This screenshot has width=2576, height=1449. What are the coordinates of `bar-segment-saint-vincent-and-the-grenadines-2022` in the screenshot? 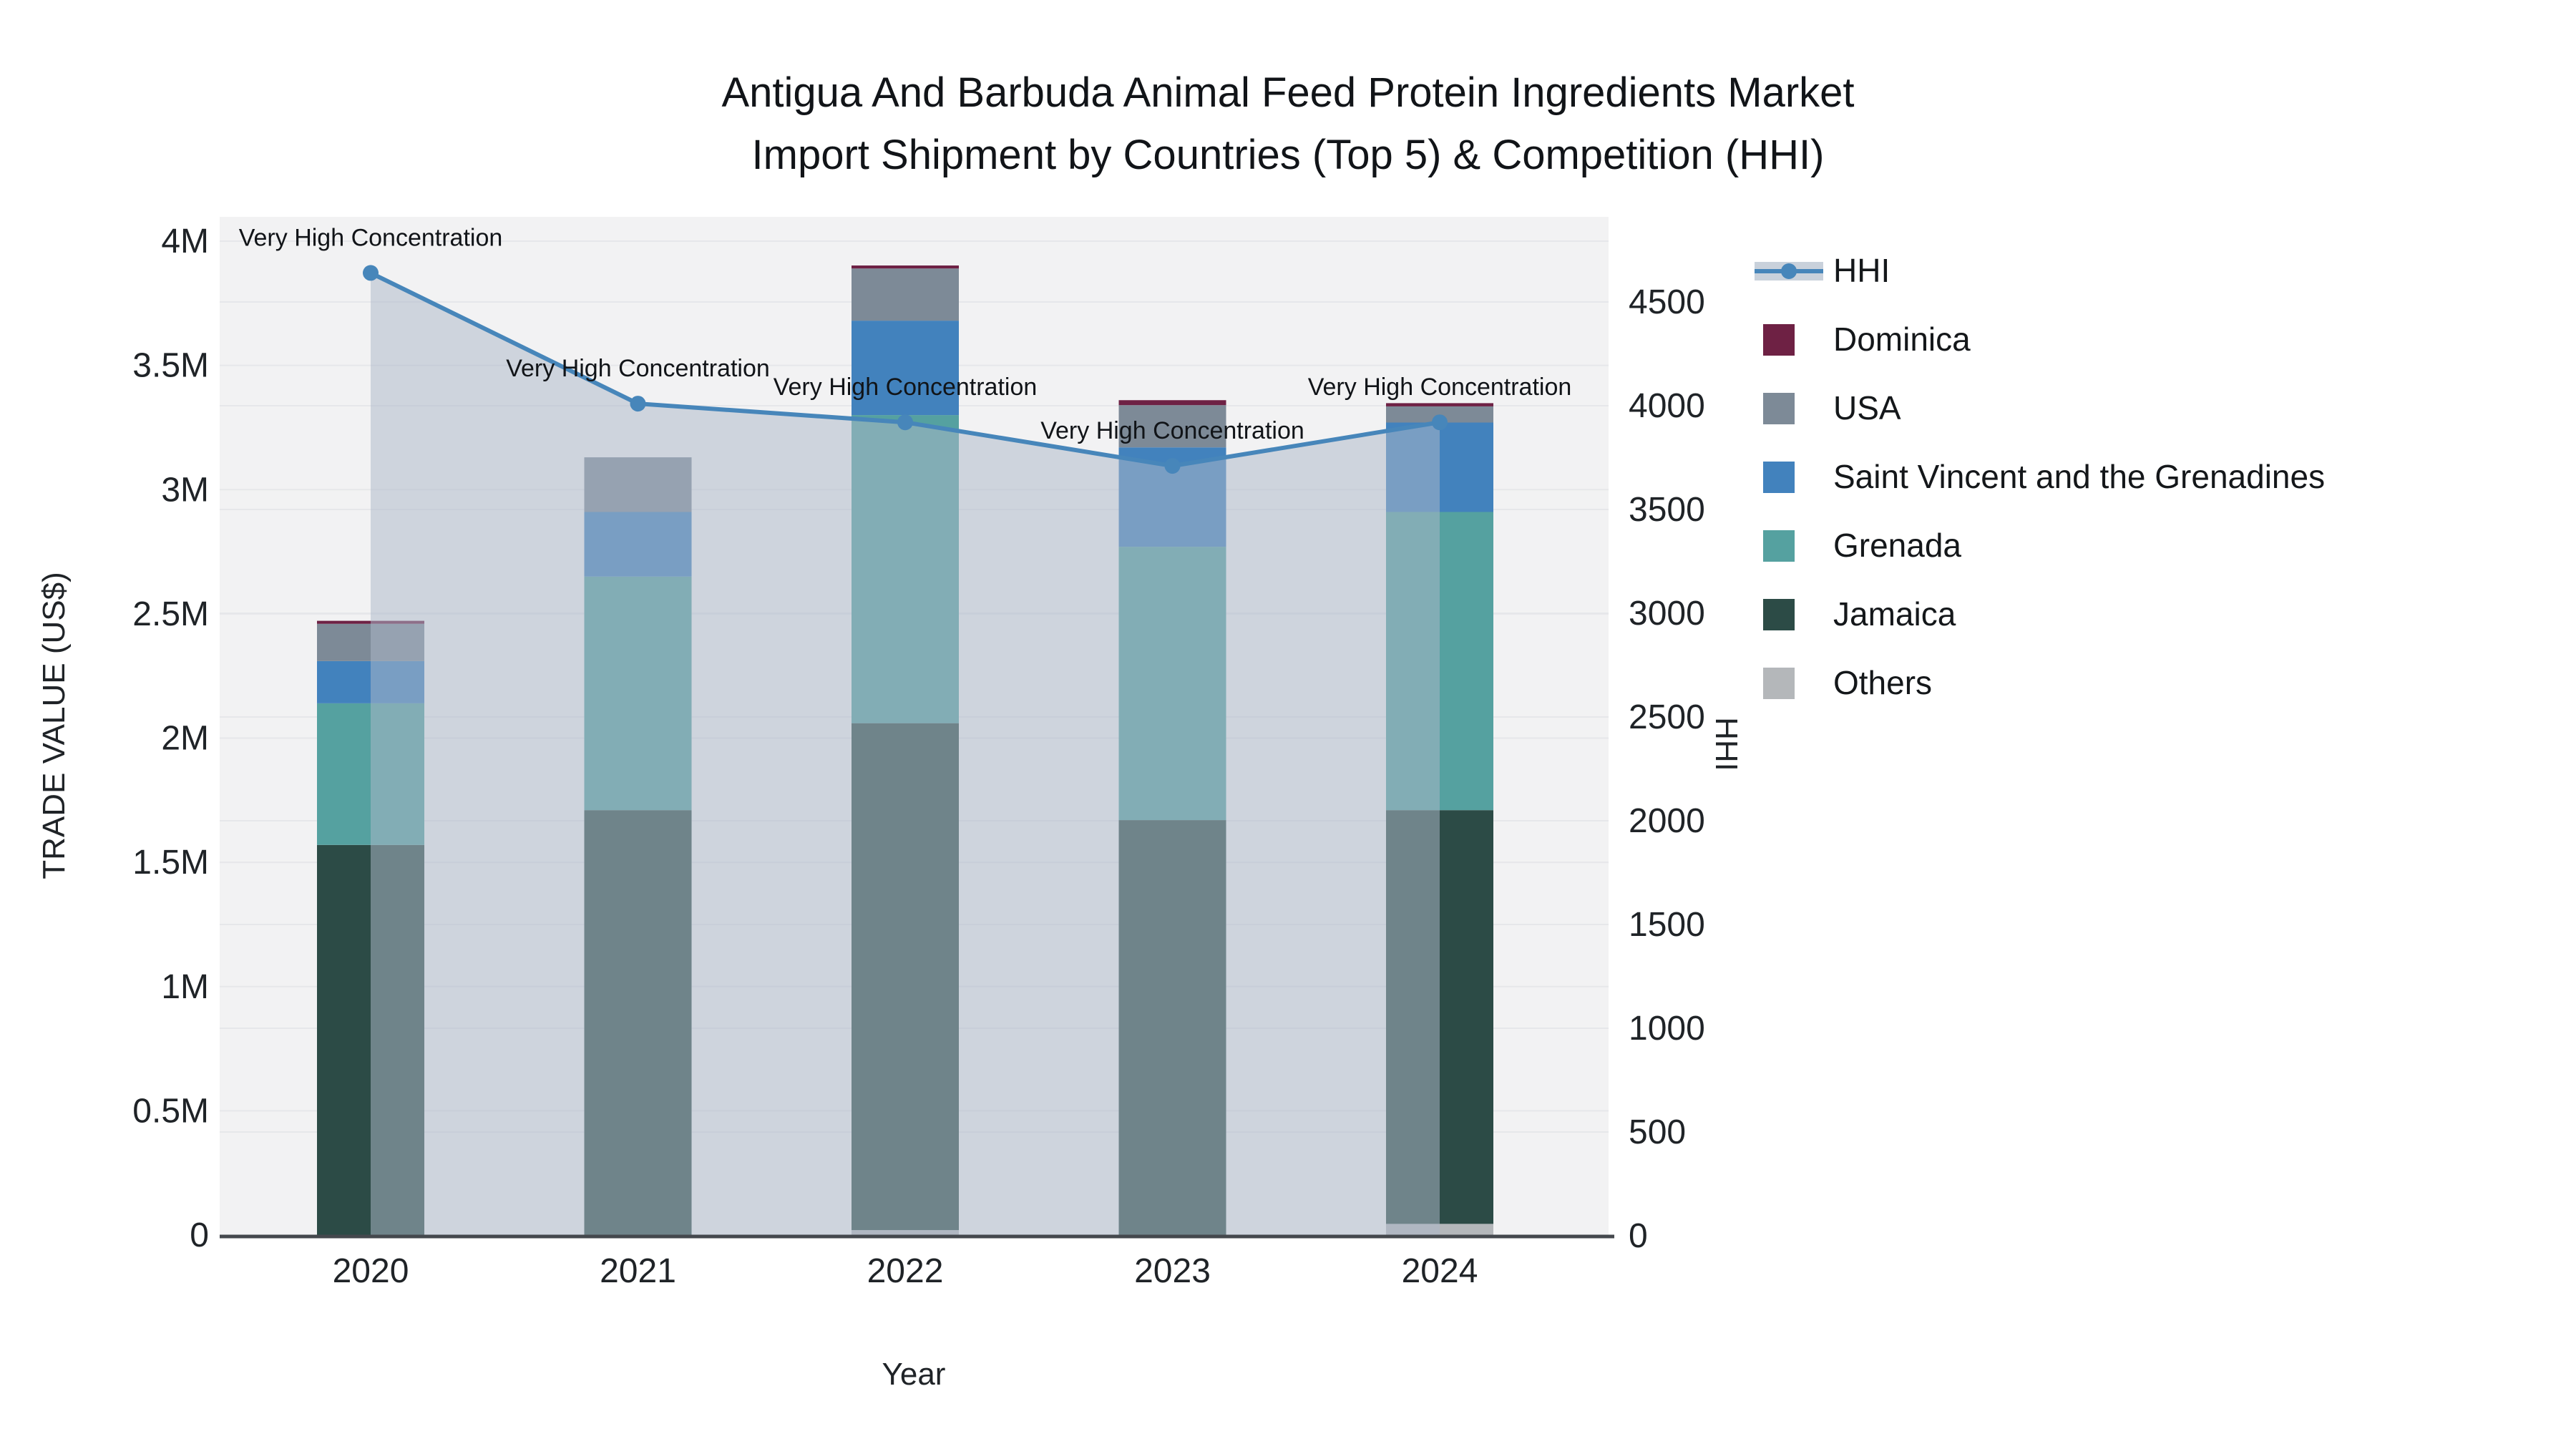 It's located at (905, 368).